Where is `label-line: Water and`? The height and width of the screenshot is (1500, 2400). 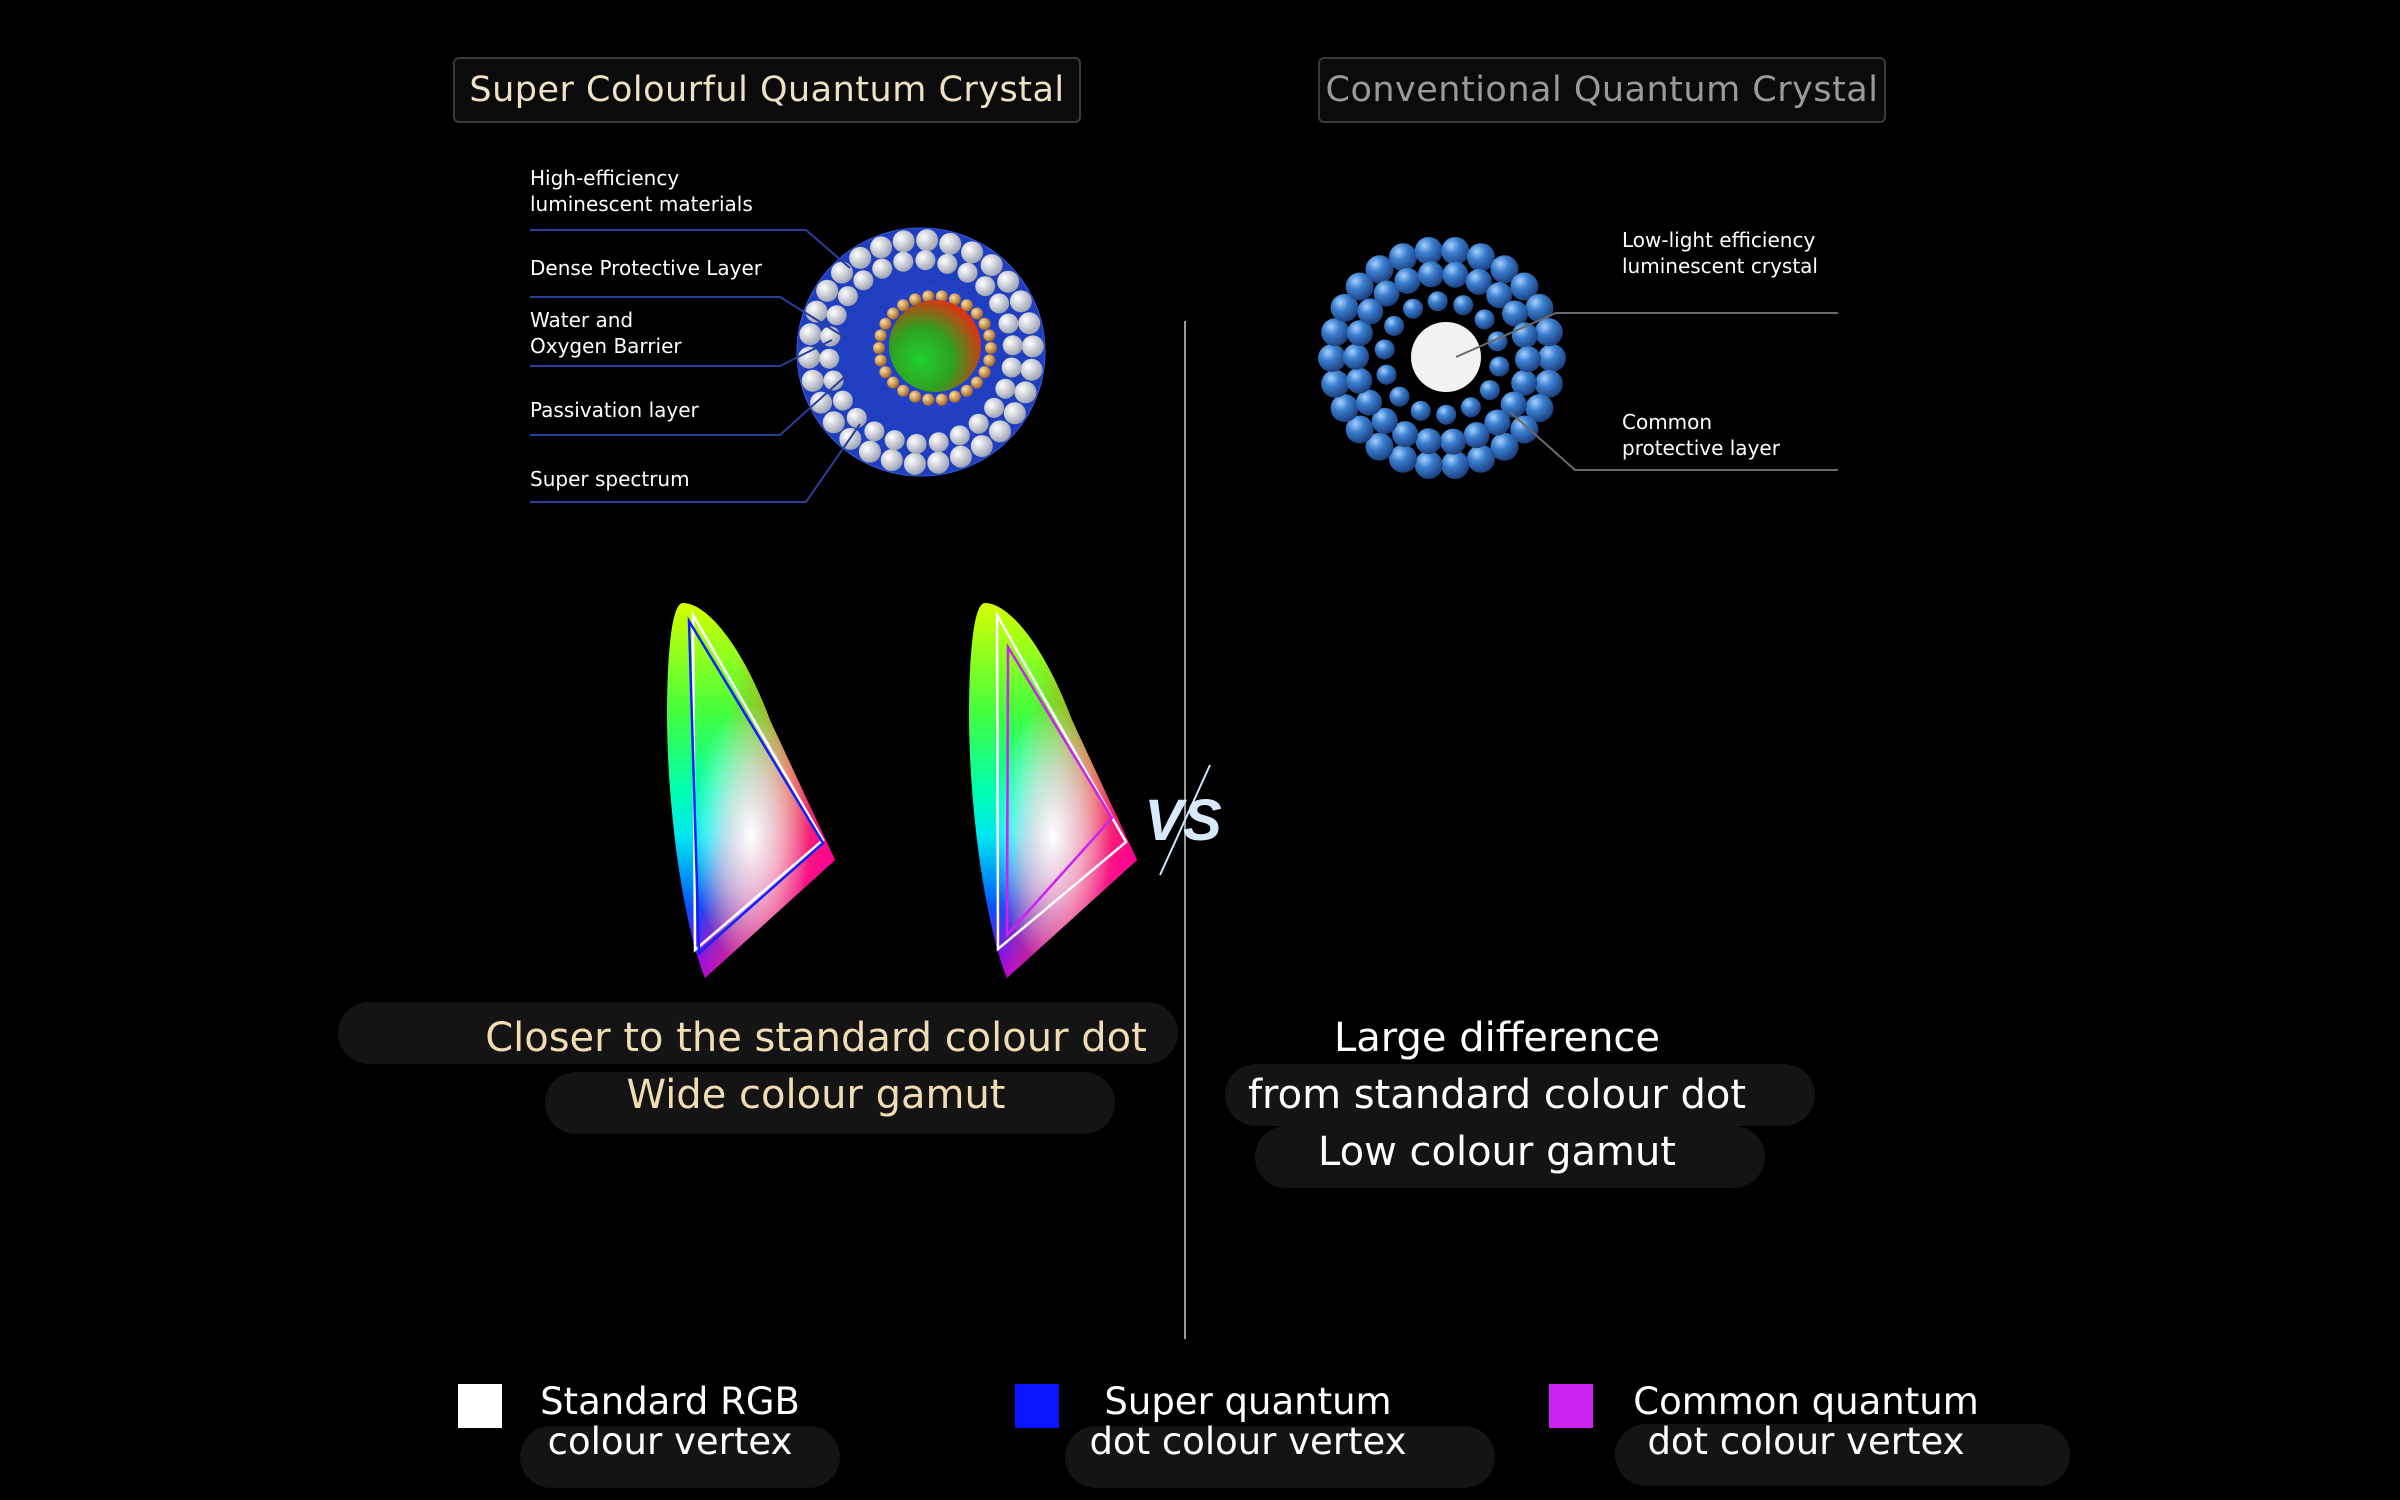 label-line: Water and is located at coordinates (582, 320).